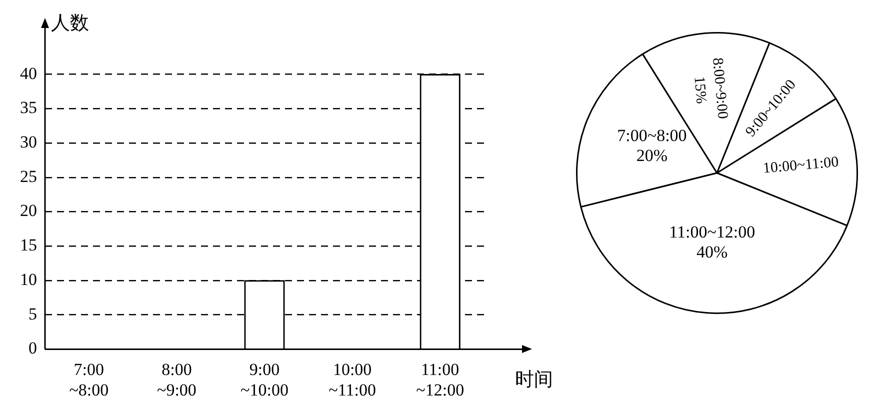 Image resolution: width=871 pixels, height=416 pixels. What do you see at coordinates (28, 108) in the screenshot?
I see `y-tick-label: 35` at bounding box center [28, 108].